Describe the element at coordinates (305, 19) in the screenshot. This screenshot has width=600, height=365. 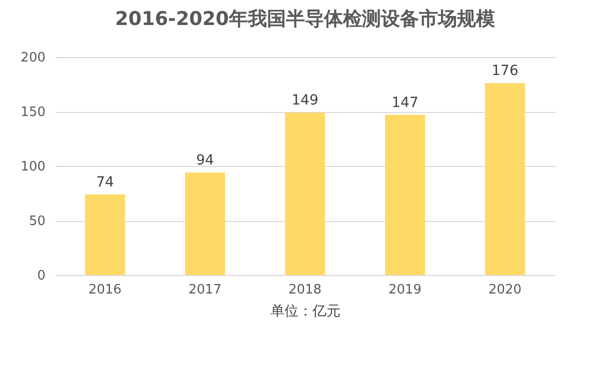
I see `chart-title: 2016-2020年我国半导体检测设备市场规模` at that location.